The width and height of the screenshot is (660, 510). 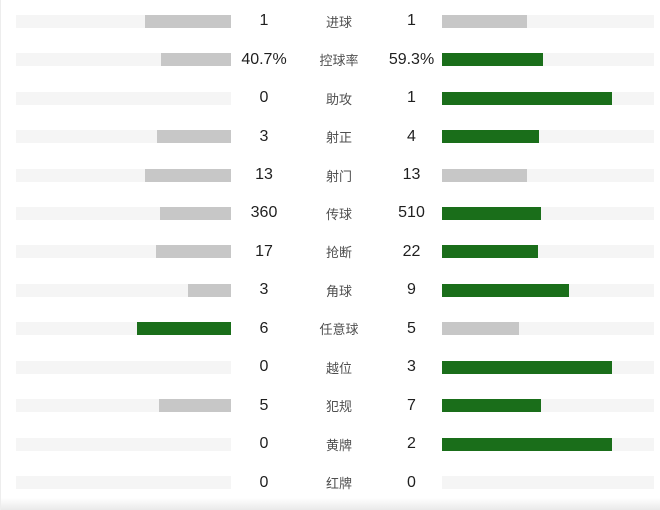 What do you see at coordinates (411, 444) in the screenshot?
I see `right-value: 2` at bounding box center [411, 444].